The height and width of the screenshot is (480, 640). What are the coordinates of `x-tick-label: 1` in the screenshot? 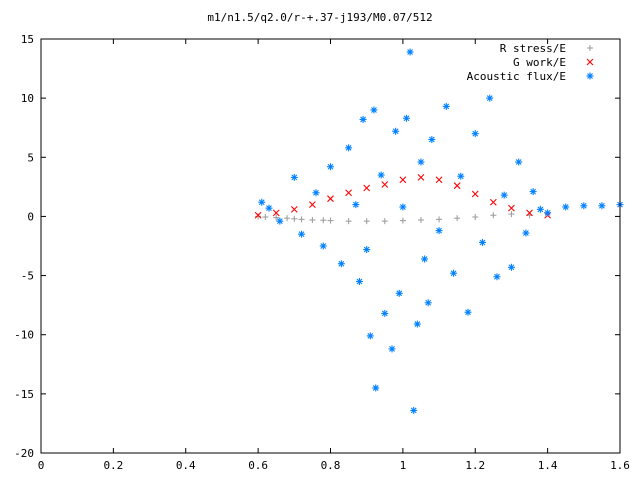 It's located at (403, 465).